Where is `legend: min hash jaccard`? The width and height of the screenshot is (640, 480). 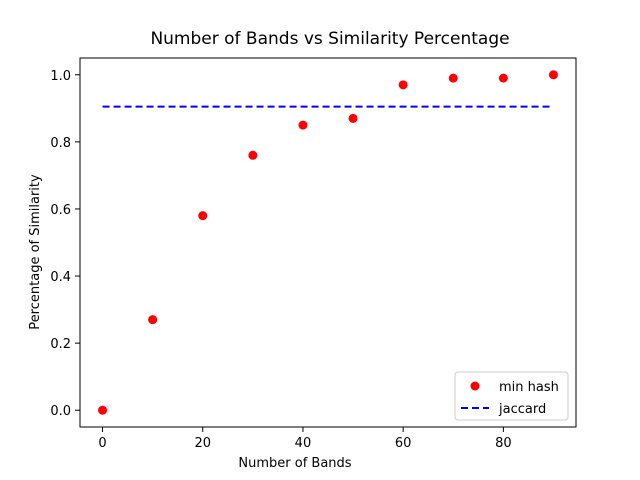 legend: min hash jaccard is located at coordinates (511, 396).